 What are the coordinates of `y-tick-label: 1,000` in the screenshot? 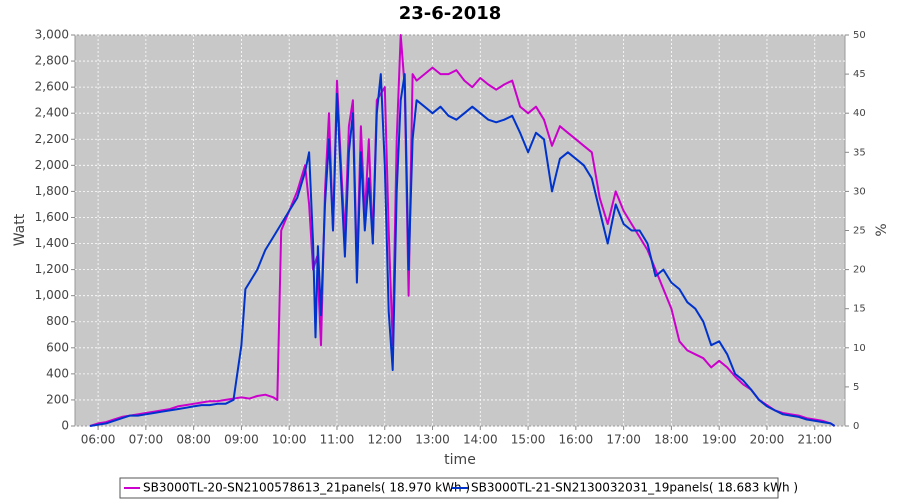 It's located at (52, 295).